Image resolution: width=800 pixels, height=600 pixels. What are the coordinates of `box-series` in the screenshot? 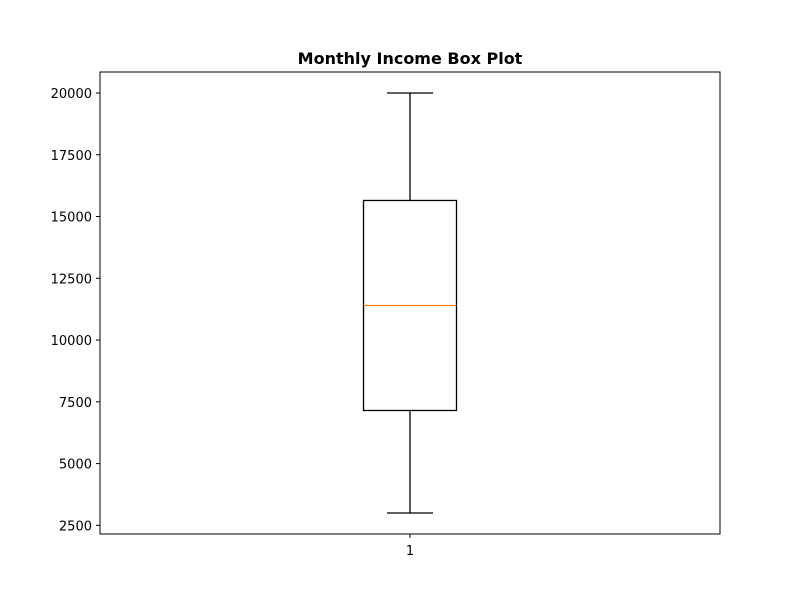 It's located at (410, 303).